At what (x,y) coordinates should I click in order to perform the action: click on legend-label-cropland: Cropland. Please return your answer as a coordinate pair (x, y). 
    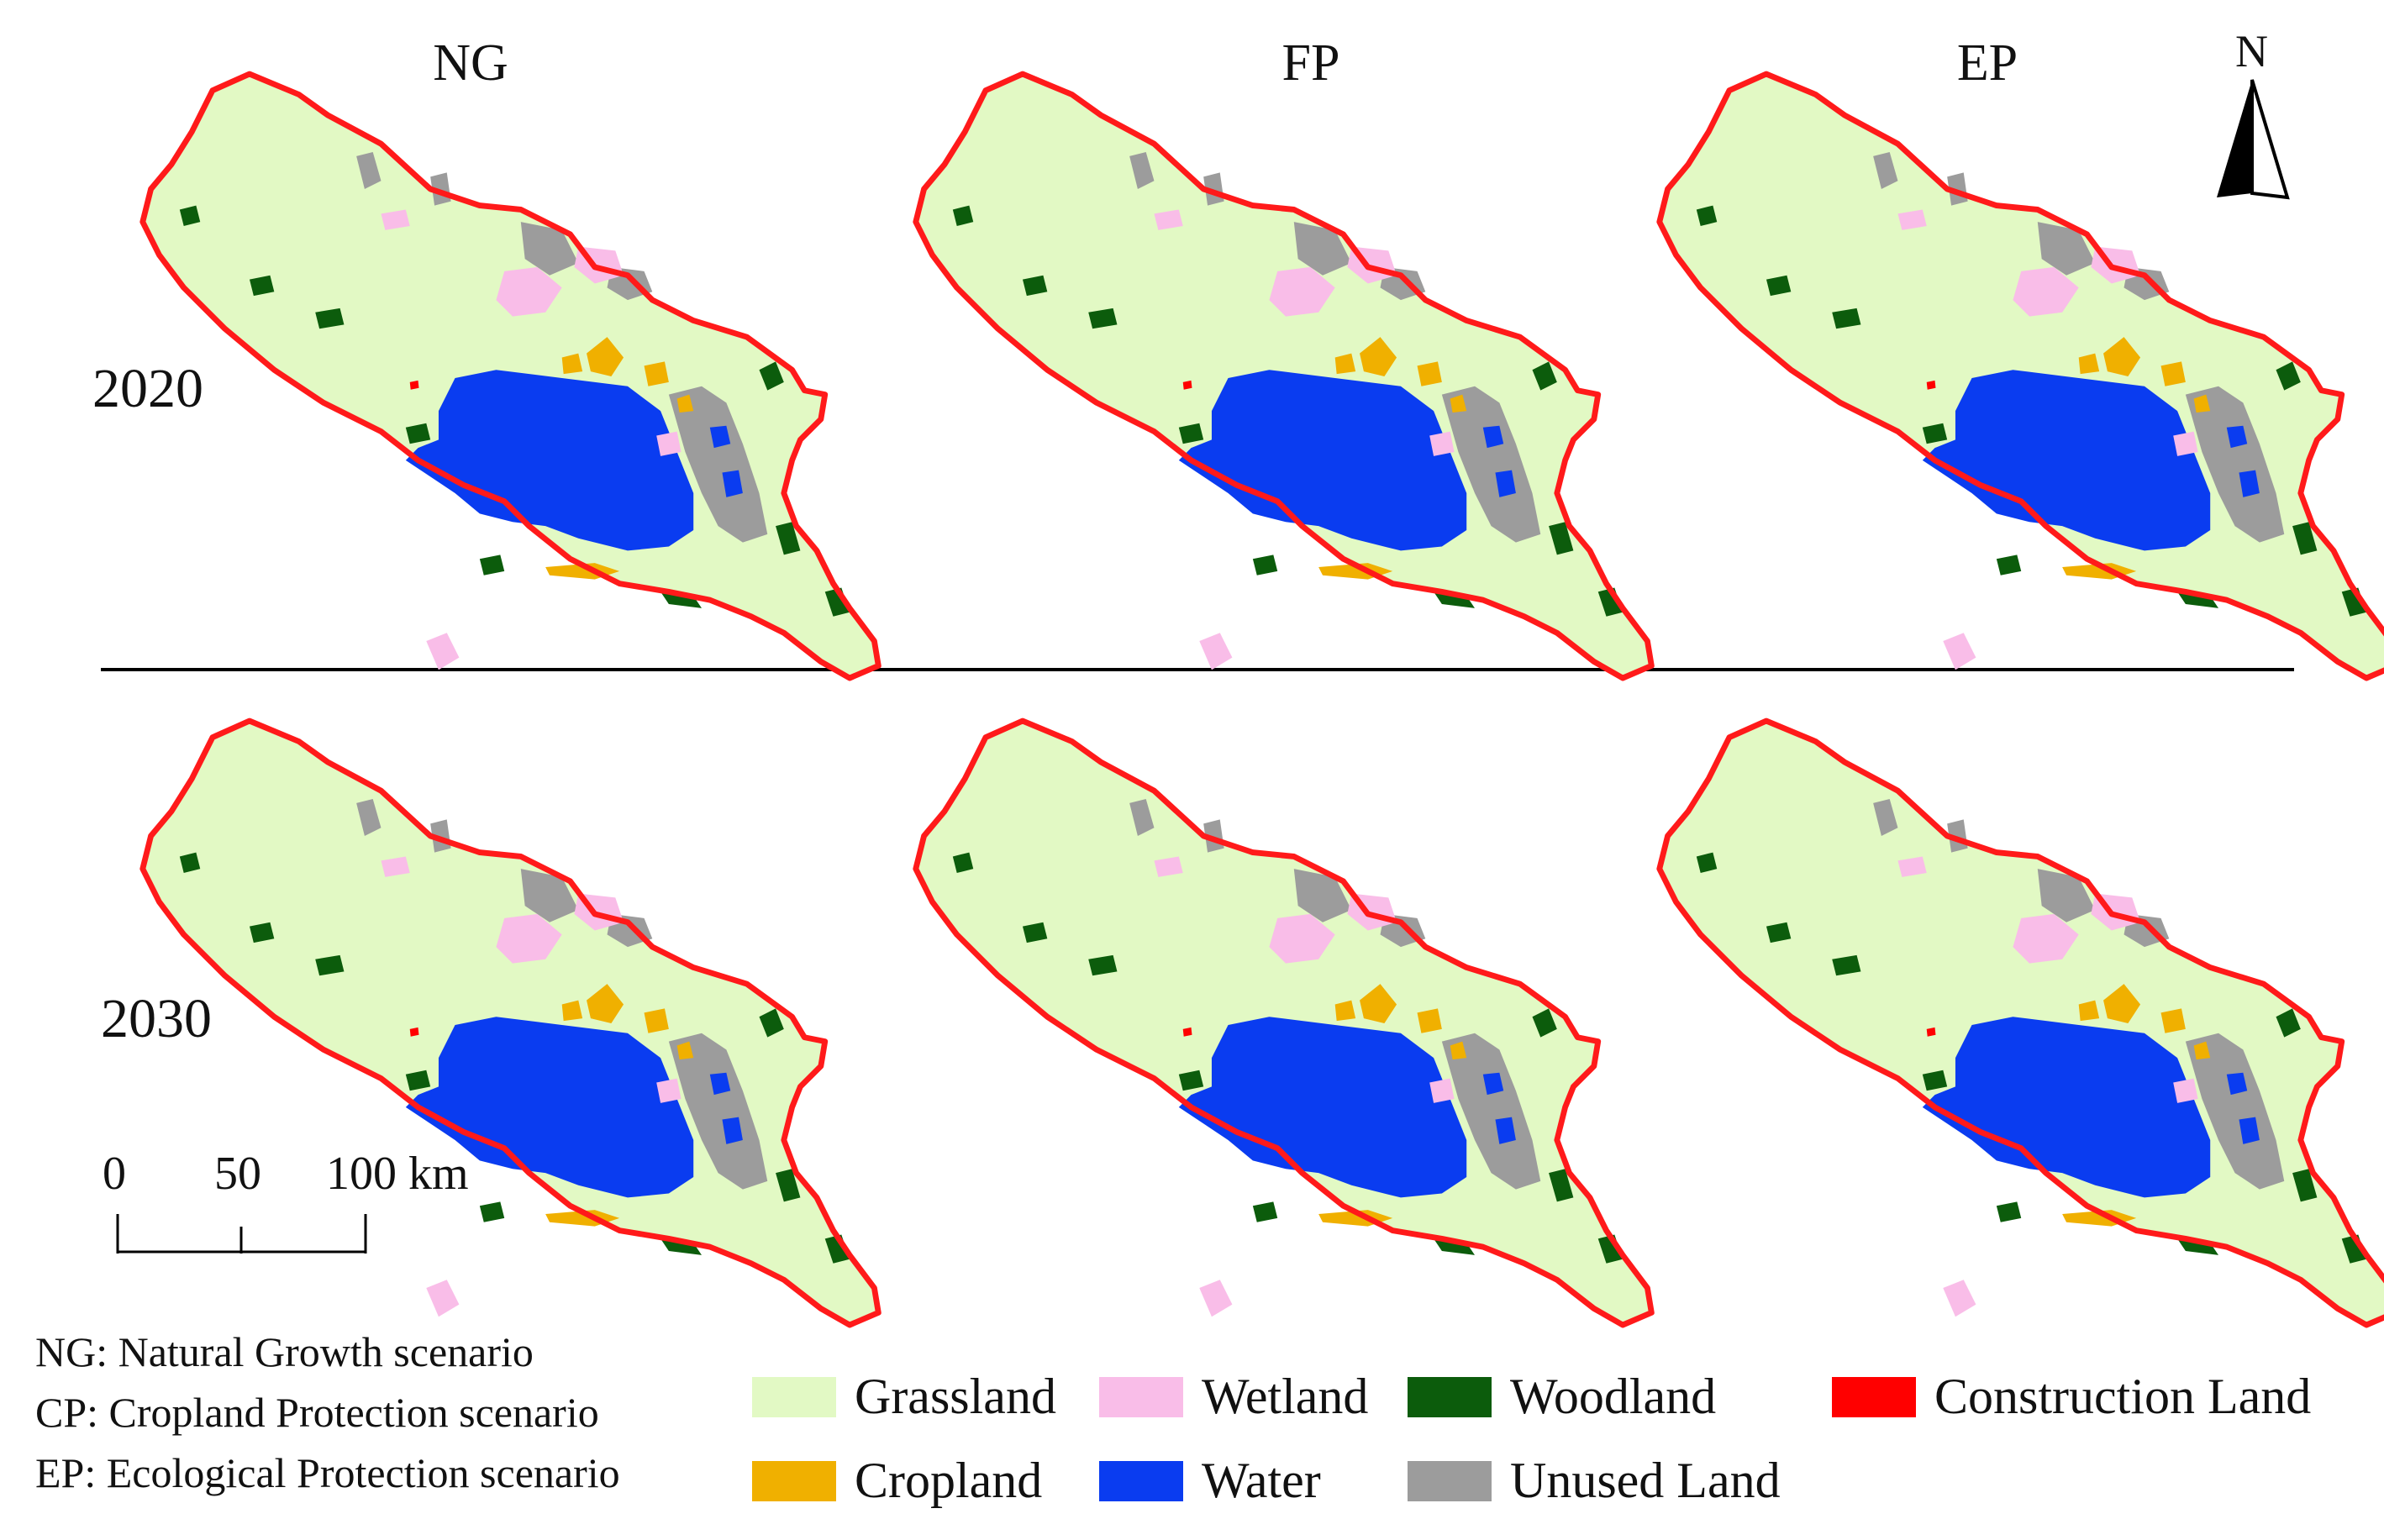
    Looking at the image, I should click on (949, 1481).